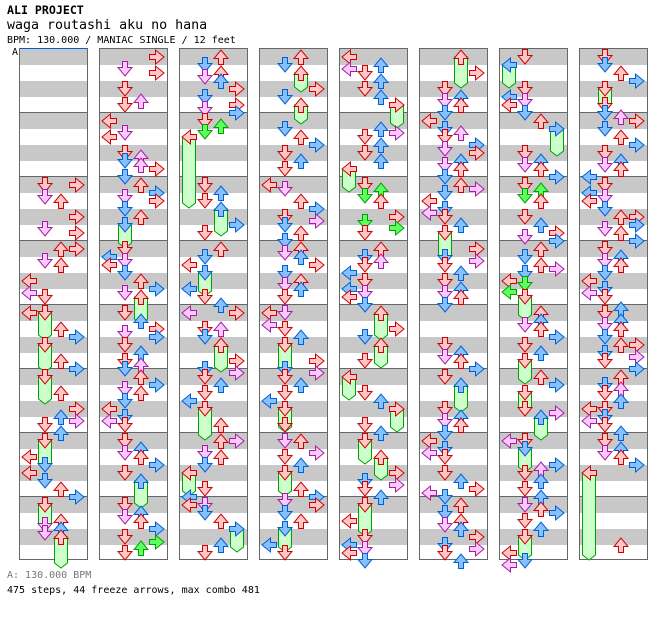  What do you see at coordinates (15, 52) in the screenshot?
I see `bpm-section-label: A` at bounding box center [15, 52].